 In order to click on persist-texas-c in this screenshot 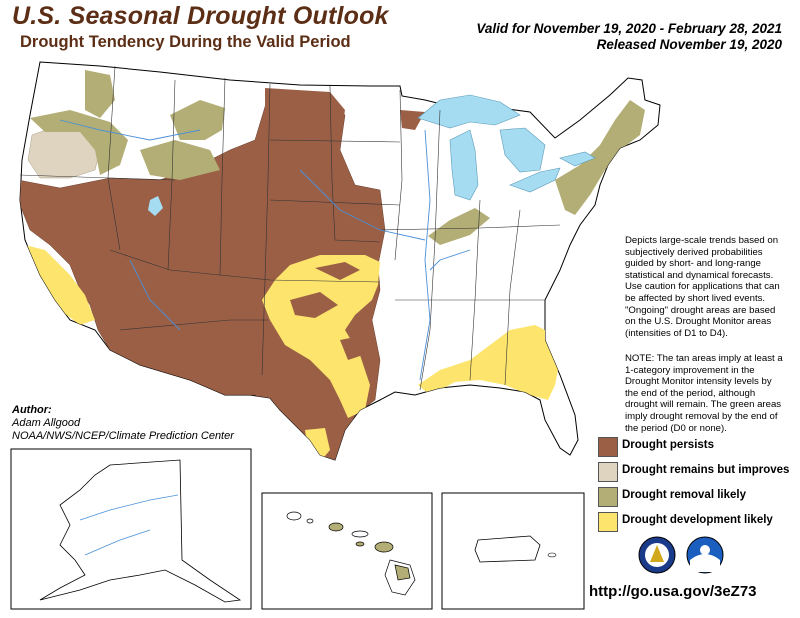, I will do `click(356, 347)`.